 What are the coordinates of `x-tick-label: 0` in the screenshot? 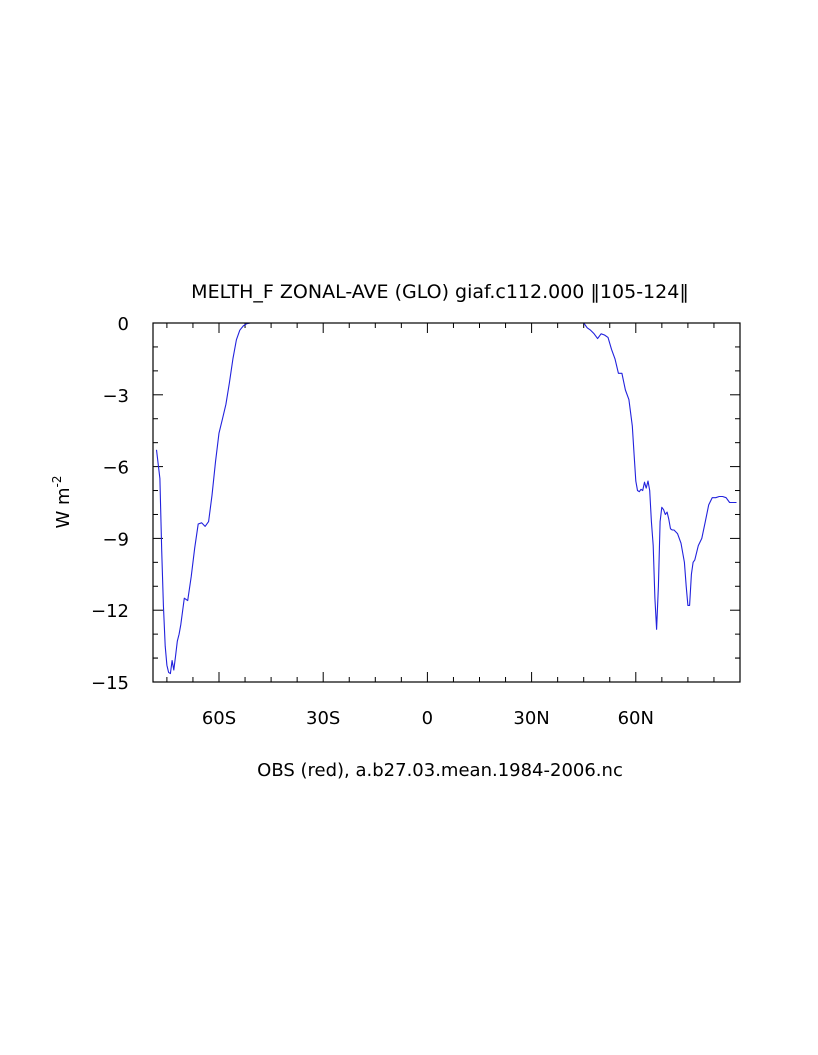 It's located at (427, 718).